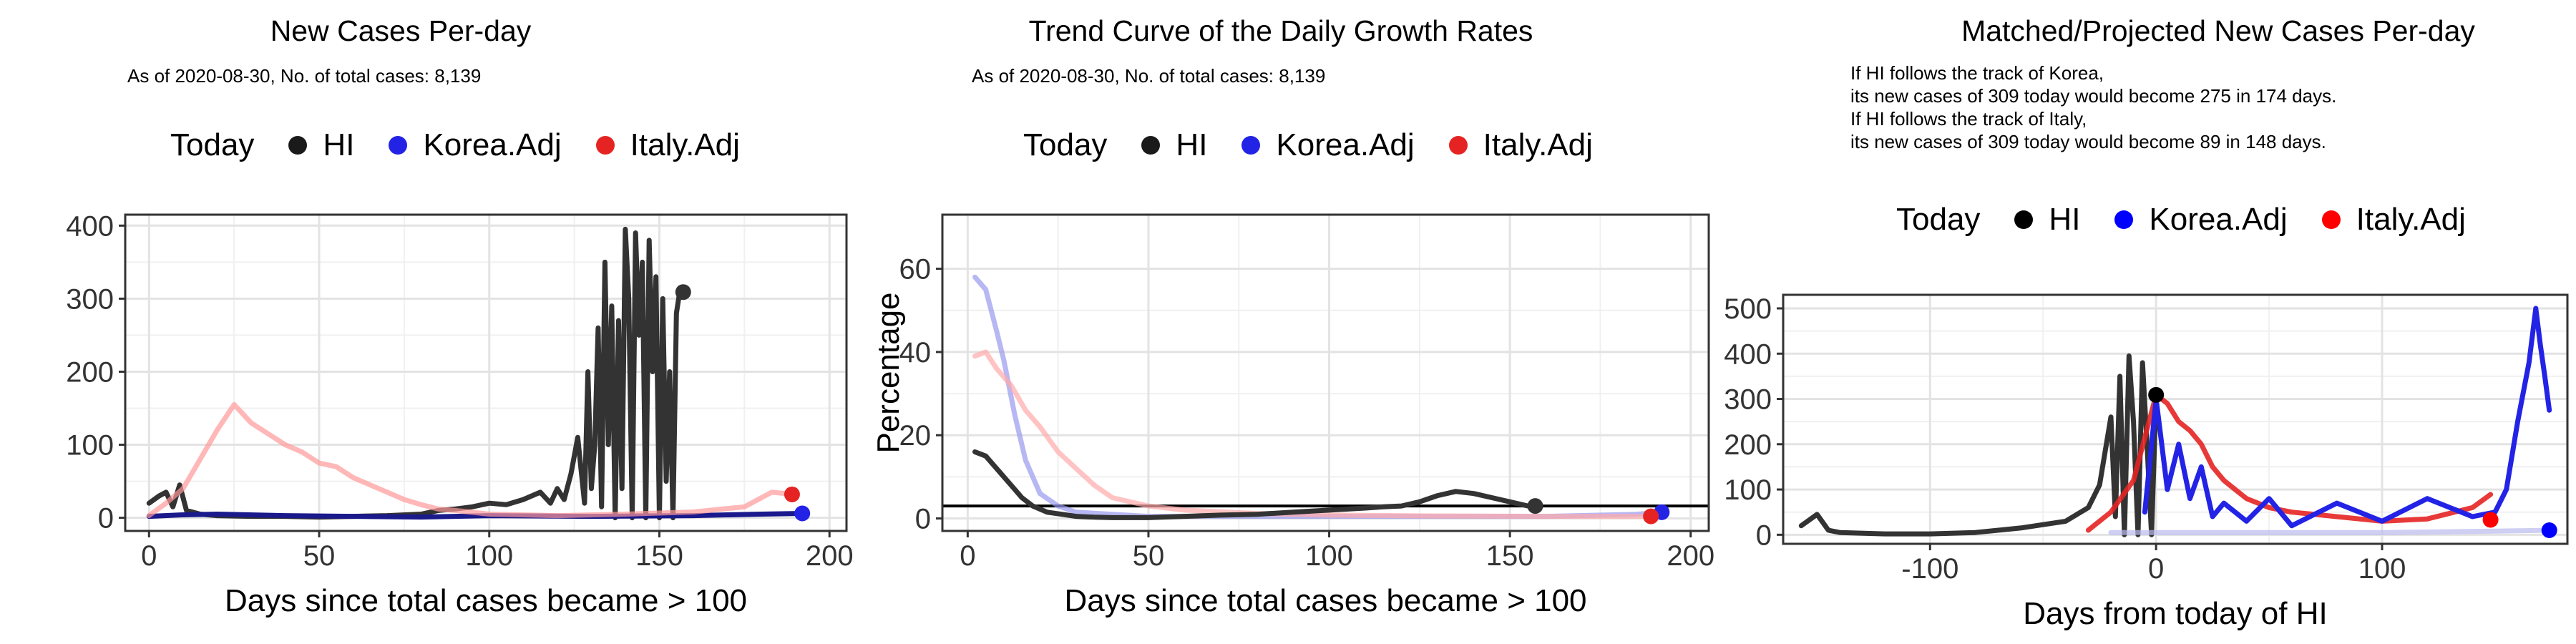  Describe the element at coordinates (1977, 73) in the screenshot. I see `subtitle-line: If HI follows the track of Korea,` at that location.